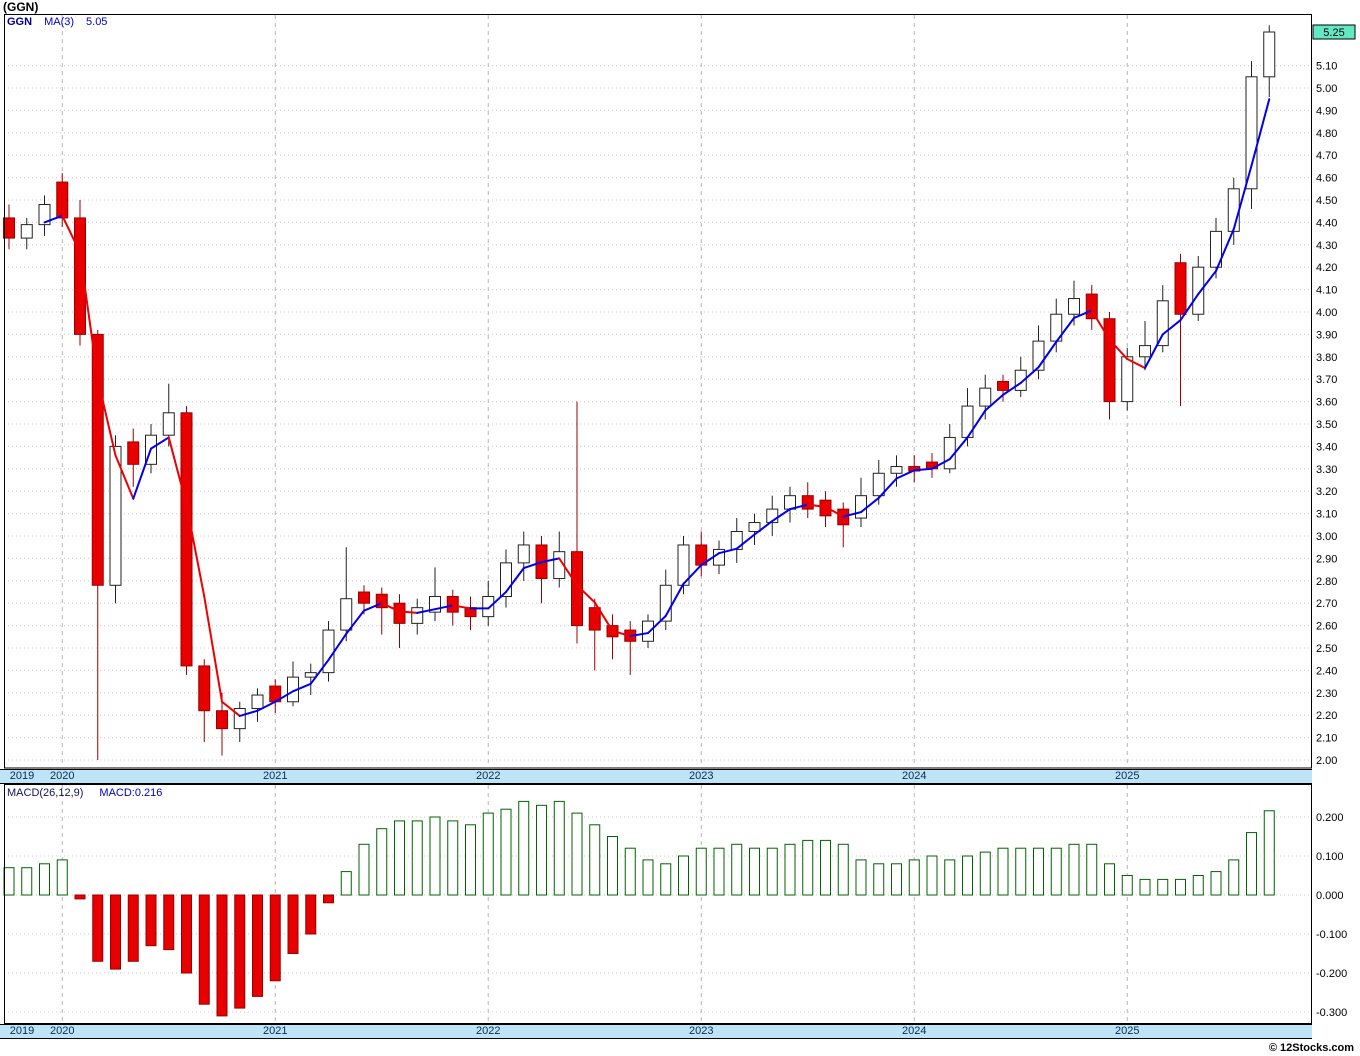 This screenshot has width=1360, height=1056. What do you see at coordinates (1326, 447) in the screenshot?
I see `svg-text: 3.40` at bounding box center [1326, 447].